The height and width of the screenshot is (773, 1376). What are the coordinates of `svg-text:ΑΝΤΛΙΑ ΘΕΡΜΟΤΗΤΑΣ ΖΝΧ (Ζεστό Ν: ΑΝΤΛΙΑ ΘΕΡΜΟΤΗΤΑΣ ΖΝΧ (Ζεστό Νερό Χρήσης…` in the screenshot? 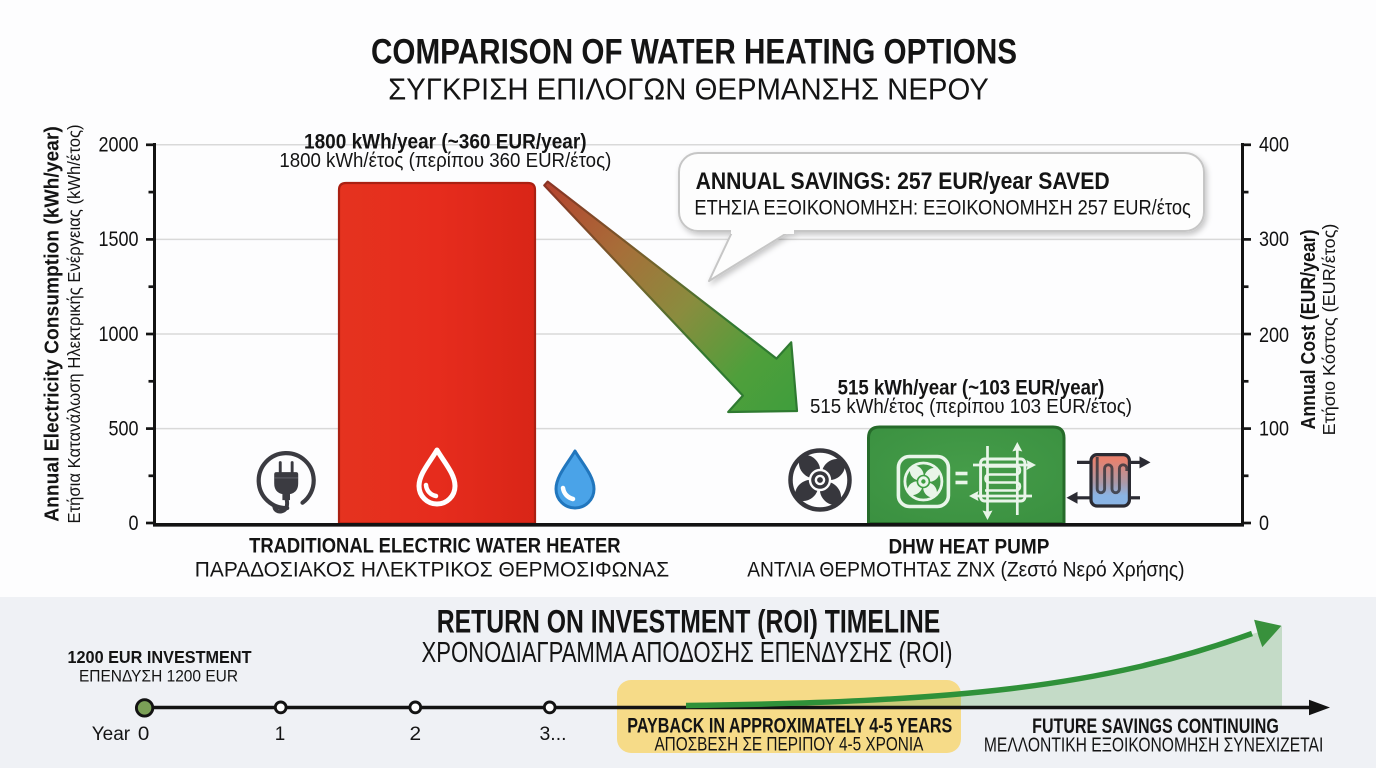 It's located at (965, 570).